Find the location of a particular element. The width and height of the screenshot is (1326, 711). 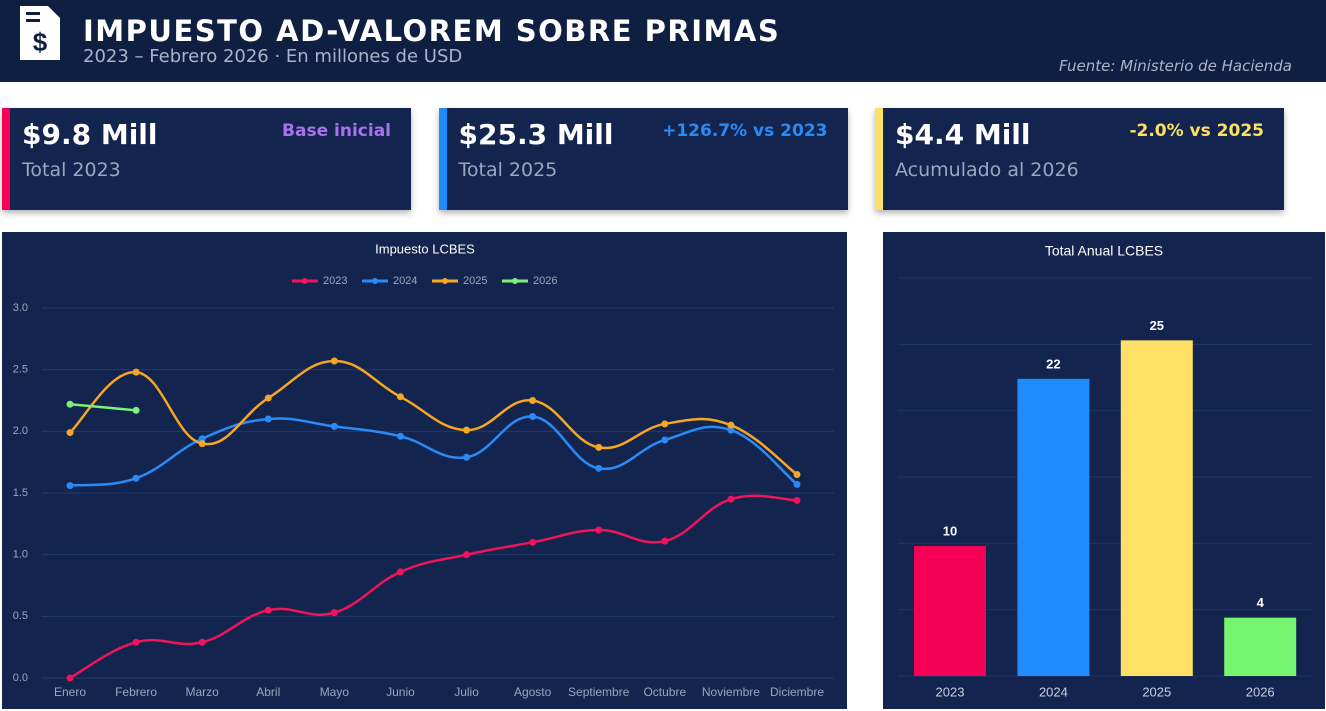

card-value: $25.3 Mill is located at coordinates (536, 134).